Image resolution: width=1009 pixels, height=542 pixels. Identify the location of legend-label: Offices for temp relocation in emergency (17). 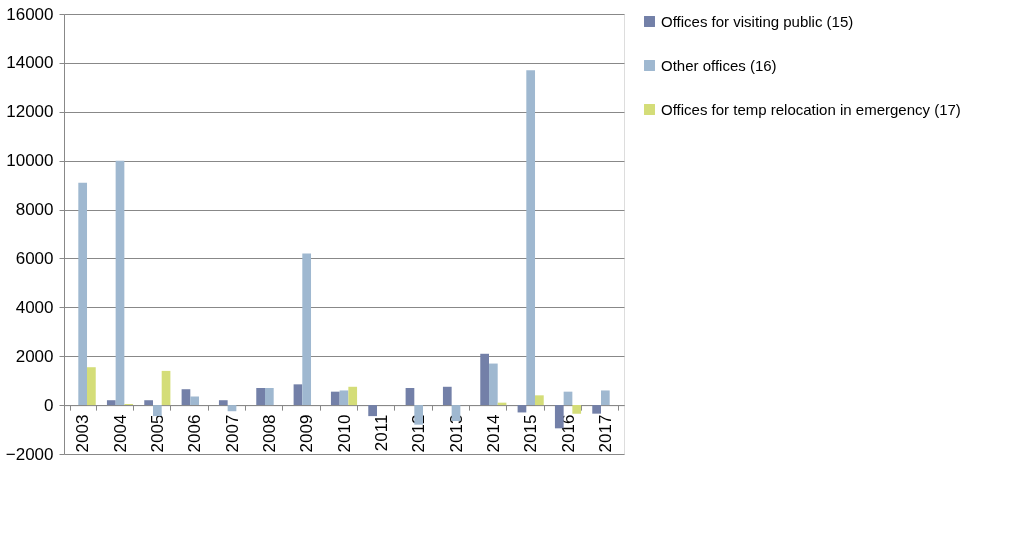
(811, 109).